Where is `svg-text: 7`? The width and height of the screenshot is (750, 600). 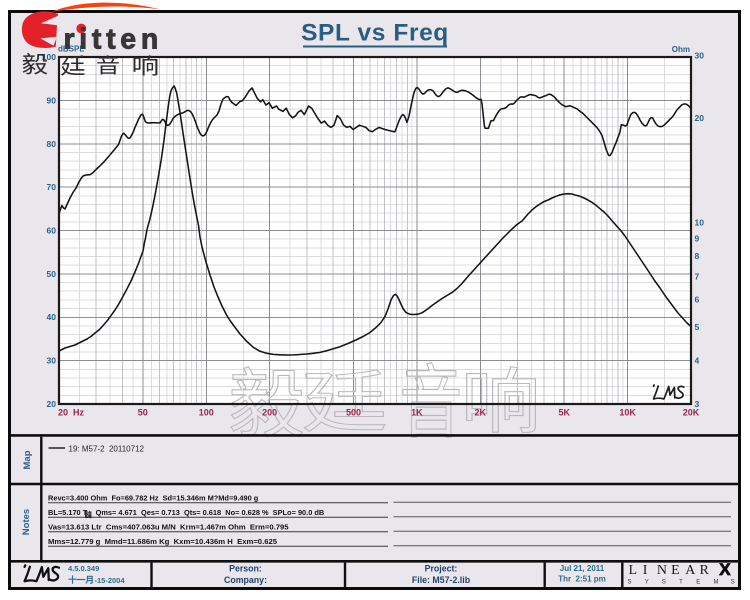
svg-text: 7 is located at coordinates (697, 276).